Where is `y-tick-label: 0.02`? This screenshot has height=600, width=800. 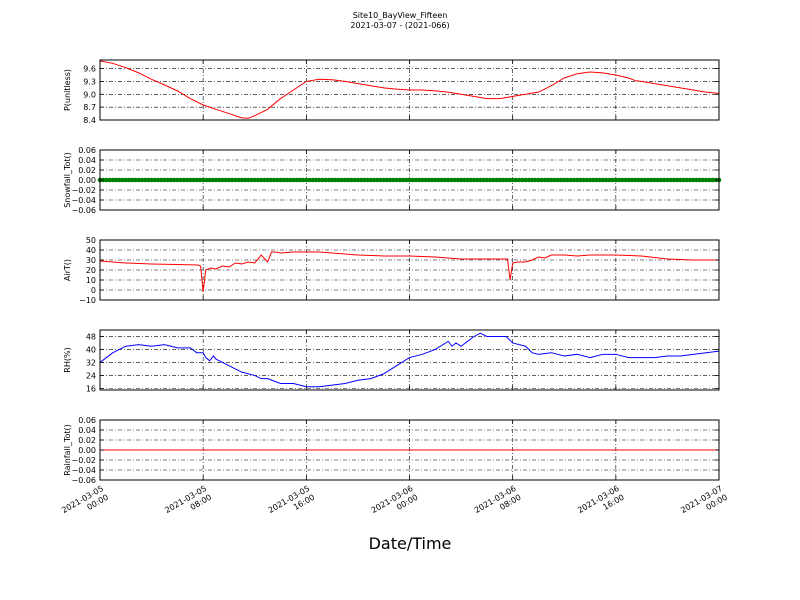
y-tick-label: 0.02 is located at coordinates (87, 440).